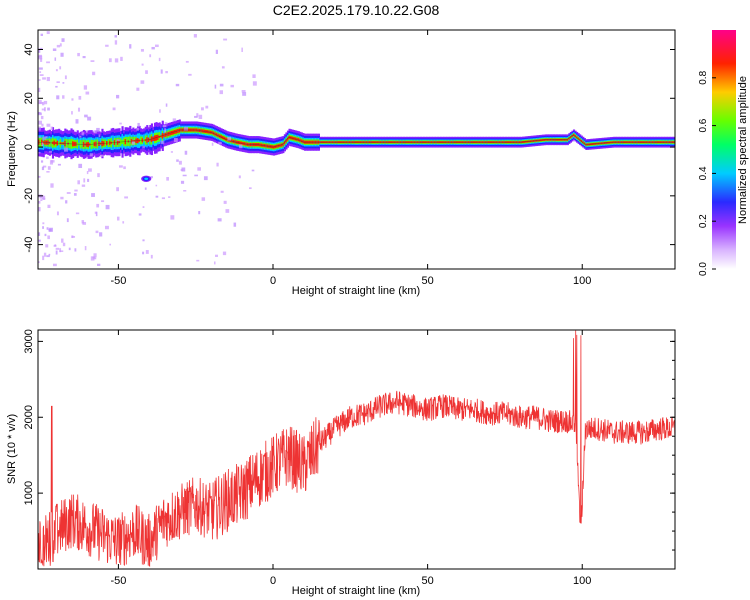 The height and width of the screenshot is (600, 750). I want to click on x-tick-label: -50, so click(118, 281).